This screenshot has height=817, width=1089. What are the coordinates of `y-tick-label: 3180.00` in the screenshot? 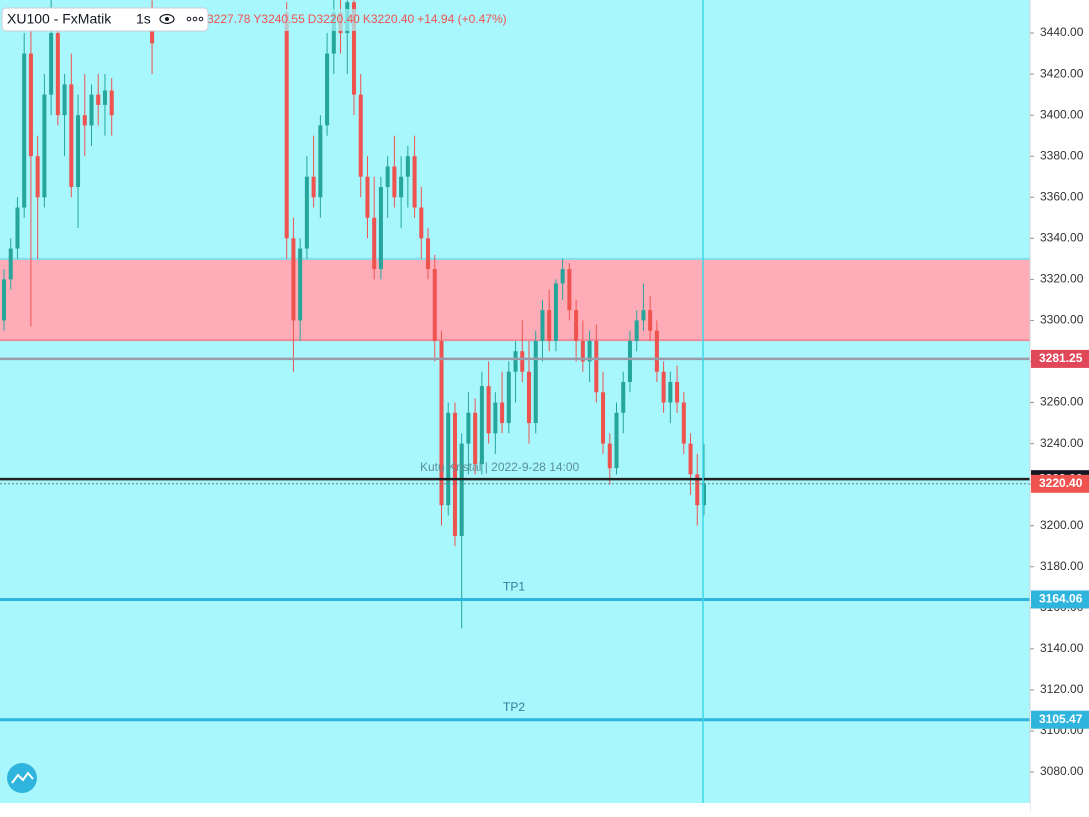 It's located at (1062, 566).